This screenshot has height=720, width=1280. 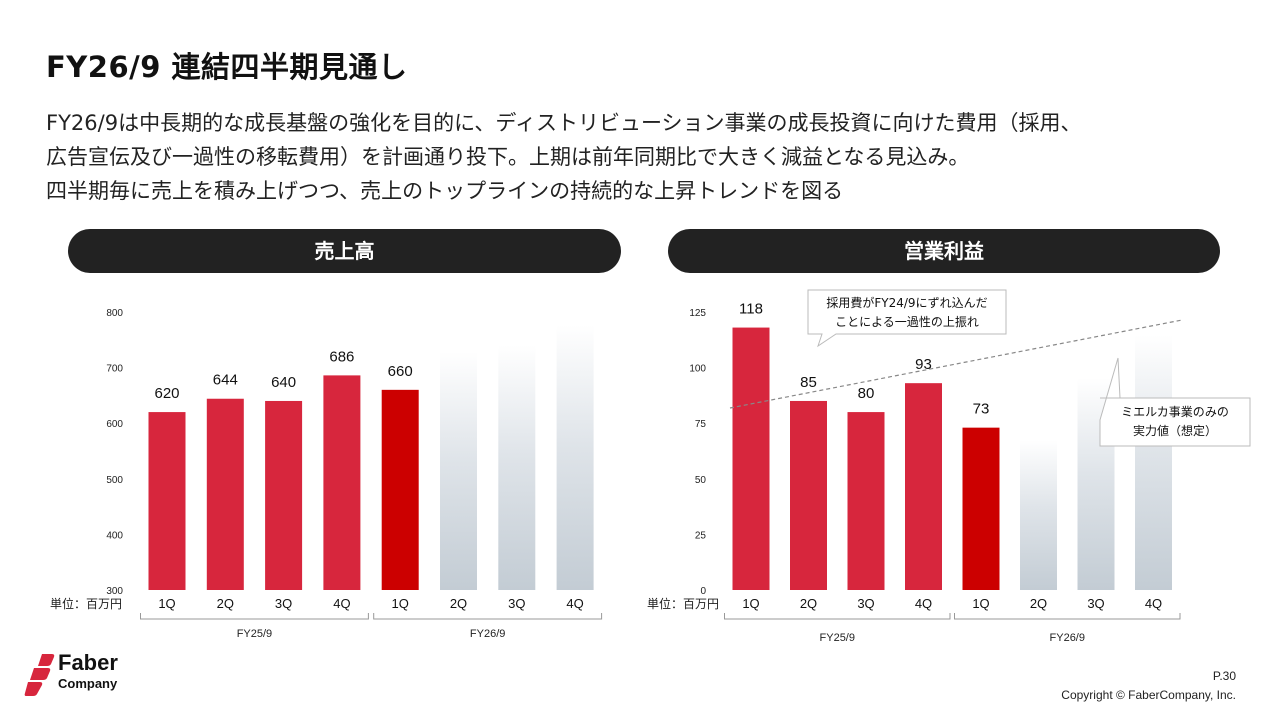 What do you see at coordinates (703, 591) in the screenshot?
I see `y-tick-label: 0` at bounding box center [703, 591].